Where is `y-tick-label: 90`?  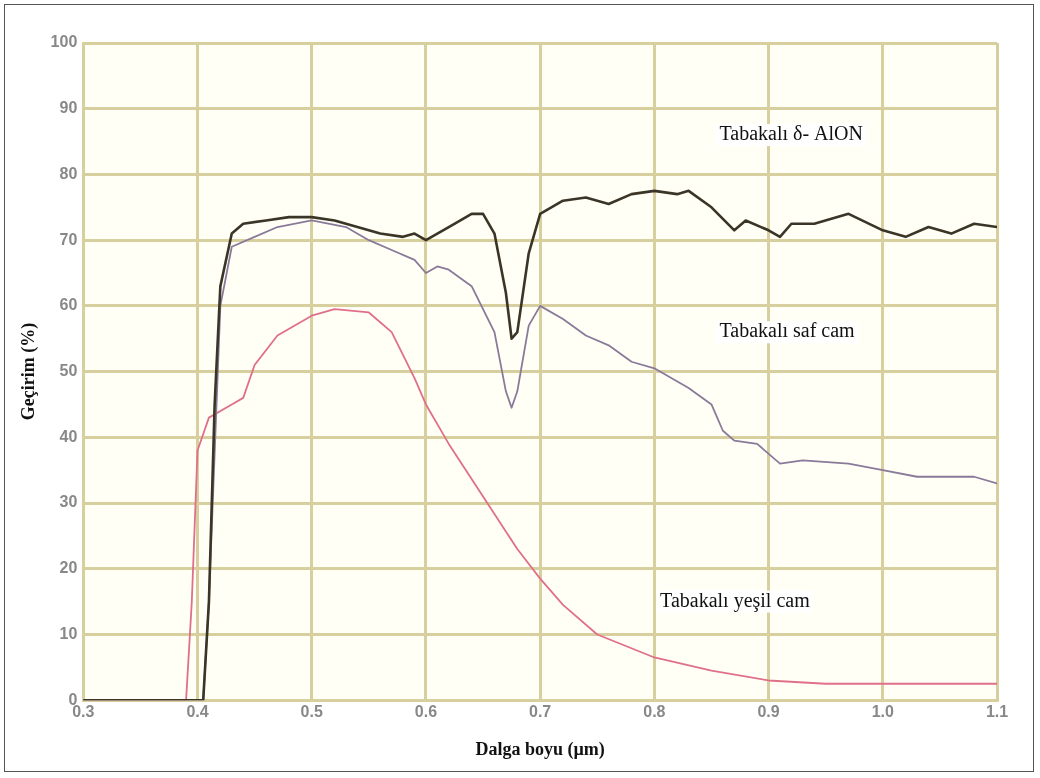
y-tick-label: 90 is located at coordinates (68, 108).